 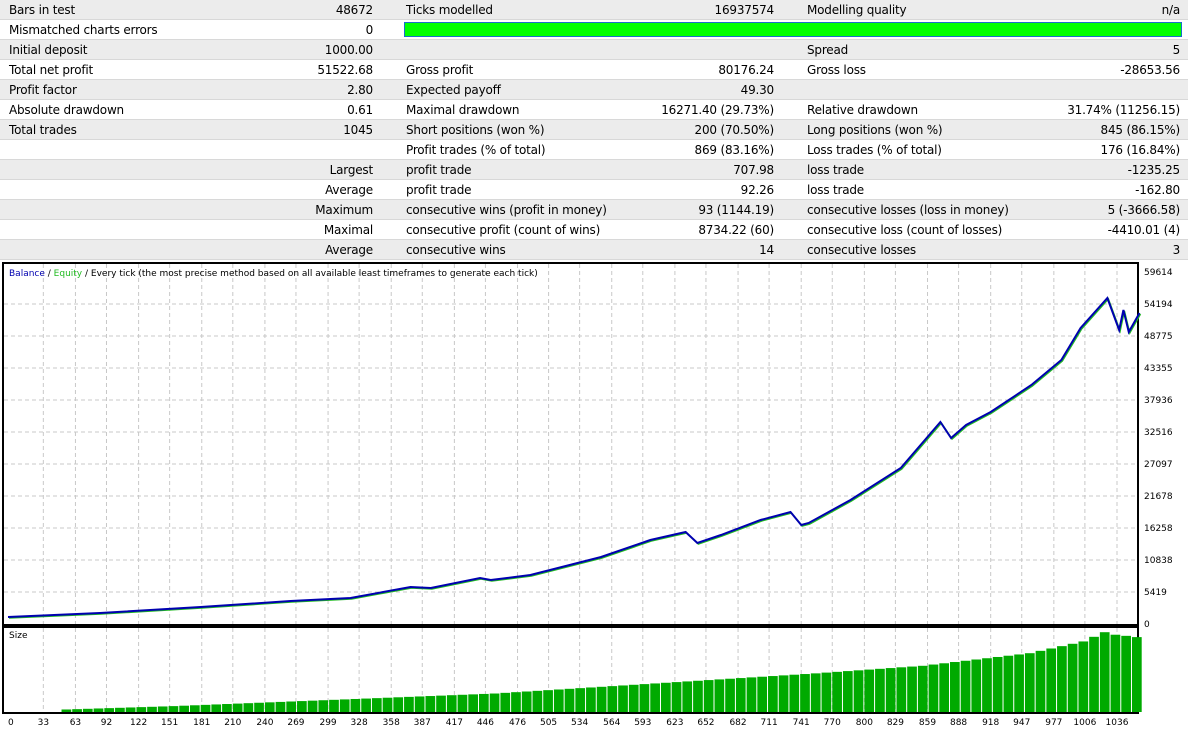 What do you see at coordinates (475, 130) in the screenshot?
I see `stat-label: Short positions (won %)` at bounding box center [475, 130].